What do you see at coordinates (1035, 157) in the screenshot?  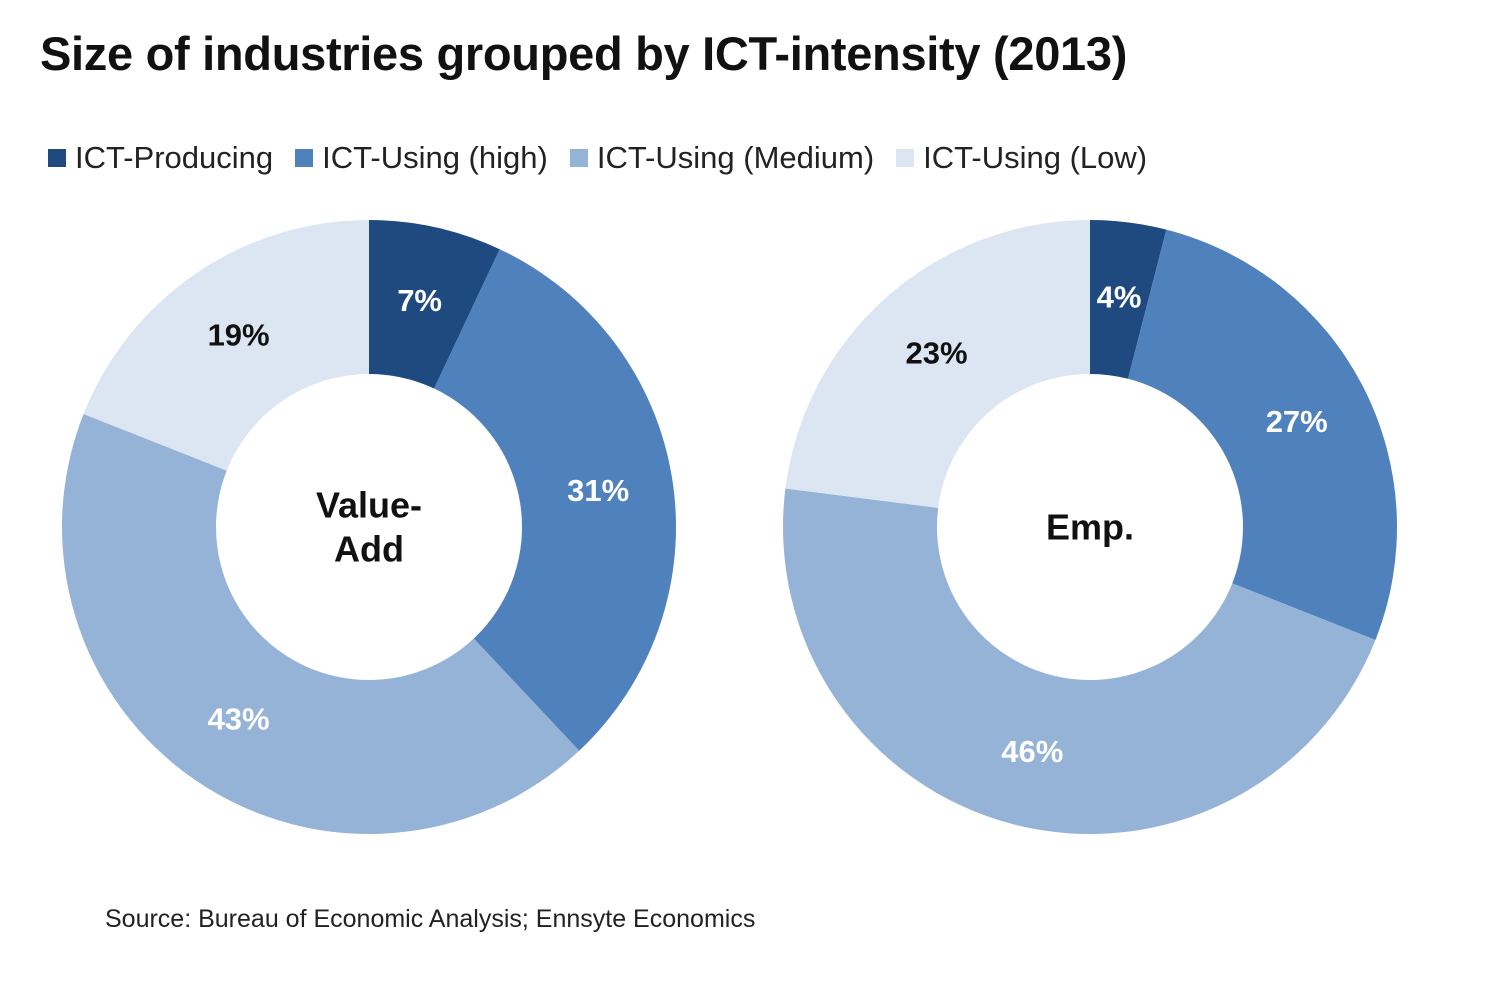 I see `legend-label: ICT-Using (Low)` at bounding box center [1035, 157].